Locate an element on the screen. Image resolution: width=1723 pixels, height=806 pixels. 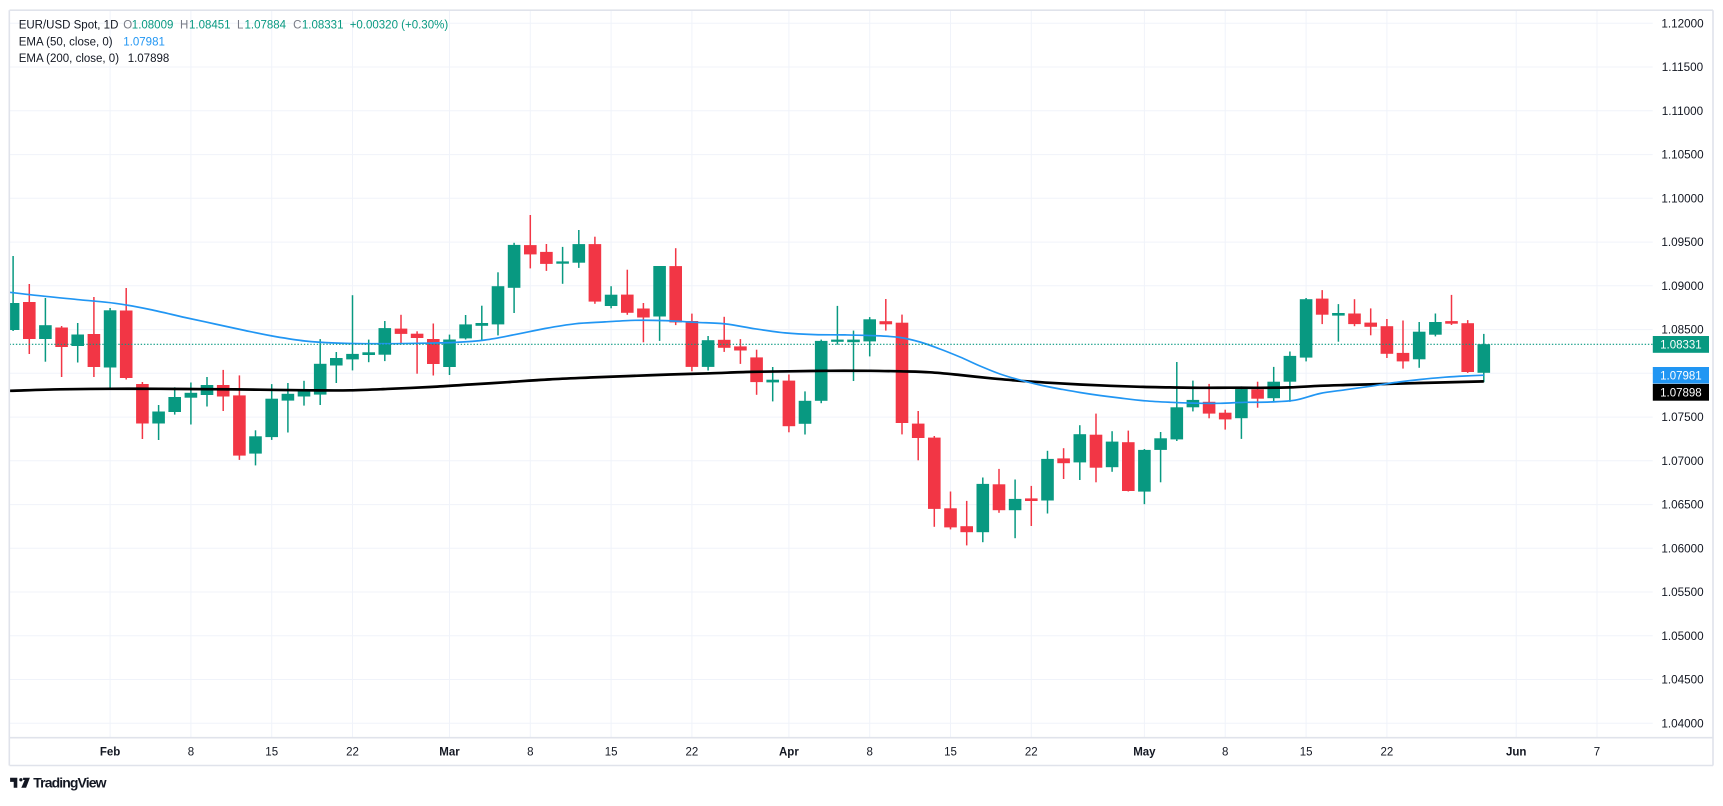
svg-text: Mar is located at coordinates (449, 753).